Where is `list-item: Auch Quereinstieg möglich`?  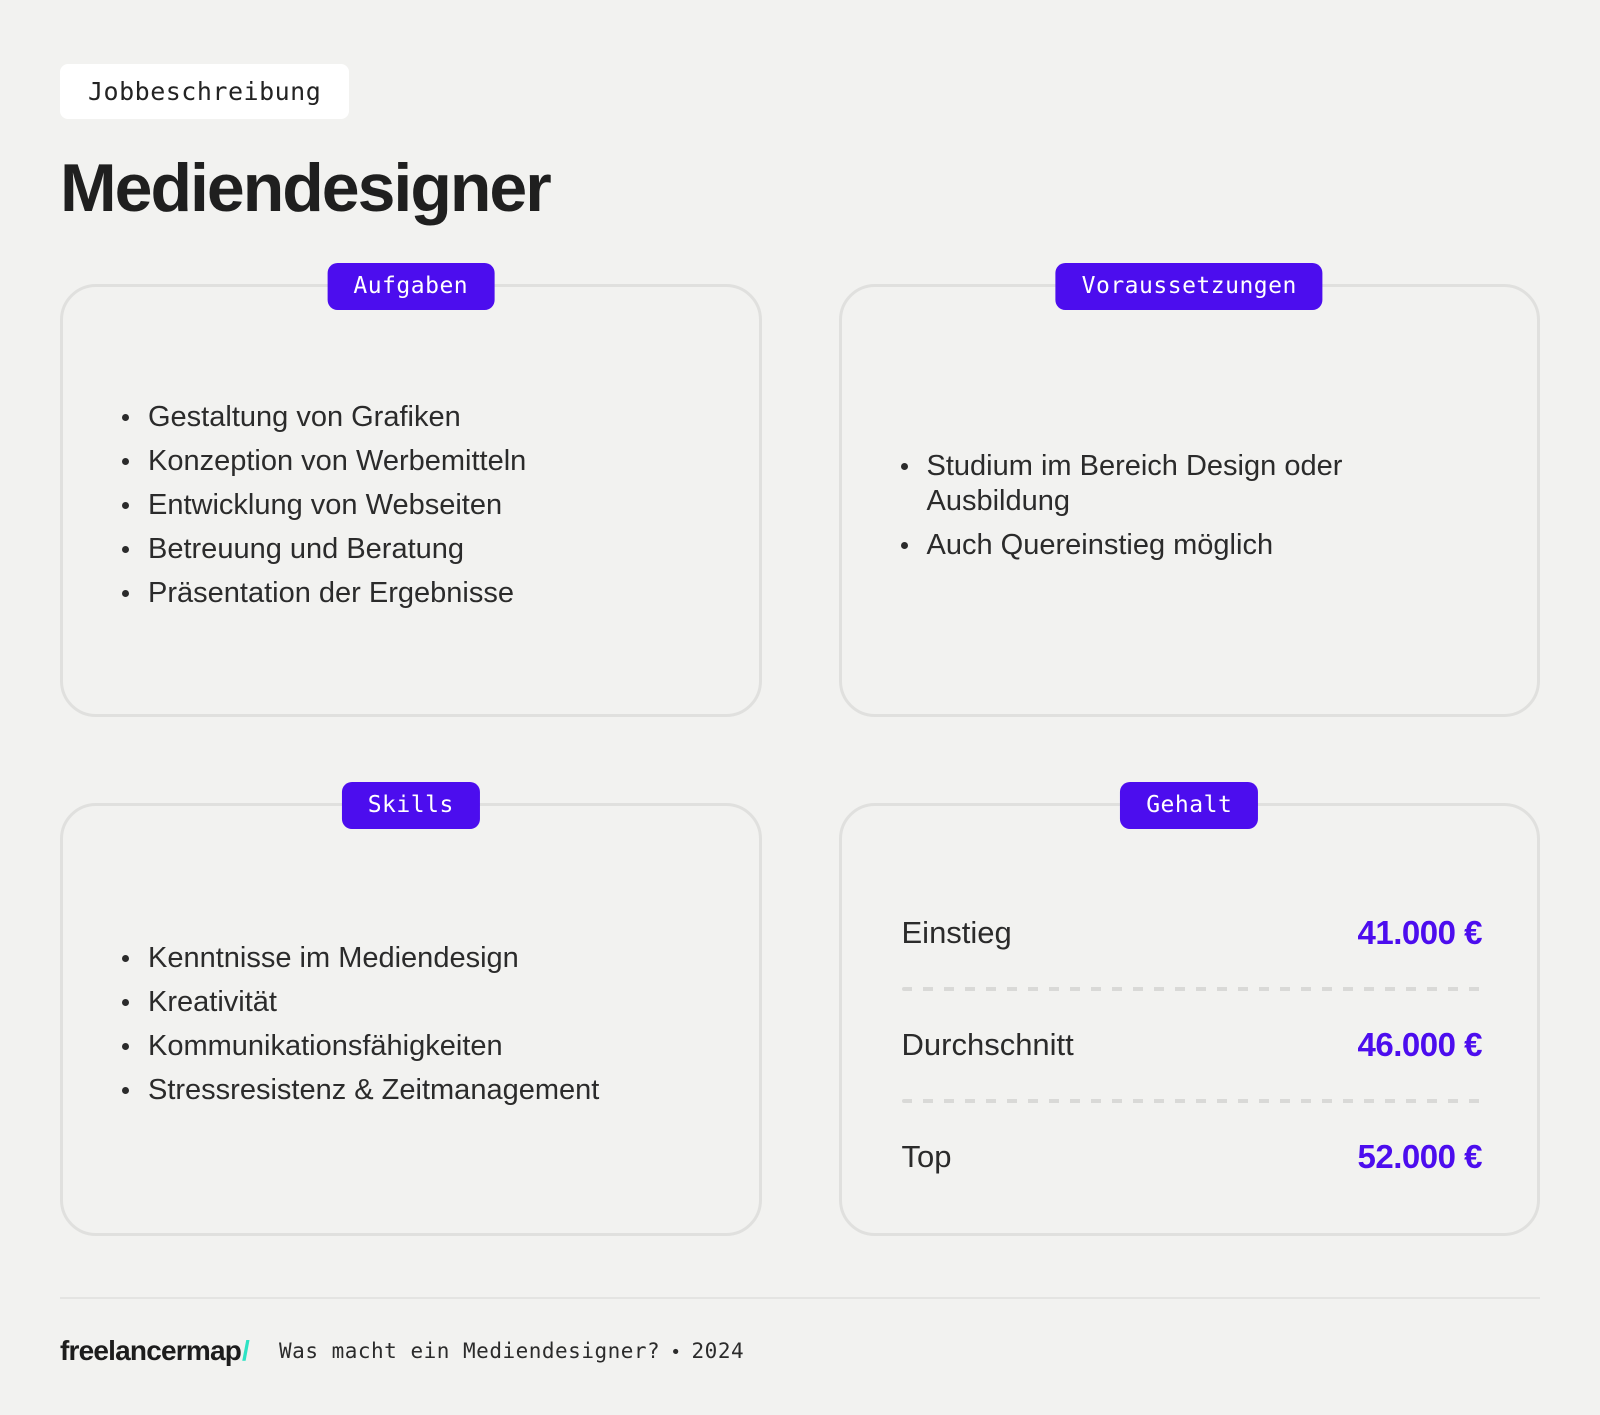 list-item: Auch Quereinstieg möglich is located at coordinates (1157, 545).